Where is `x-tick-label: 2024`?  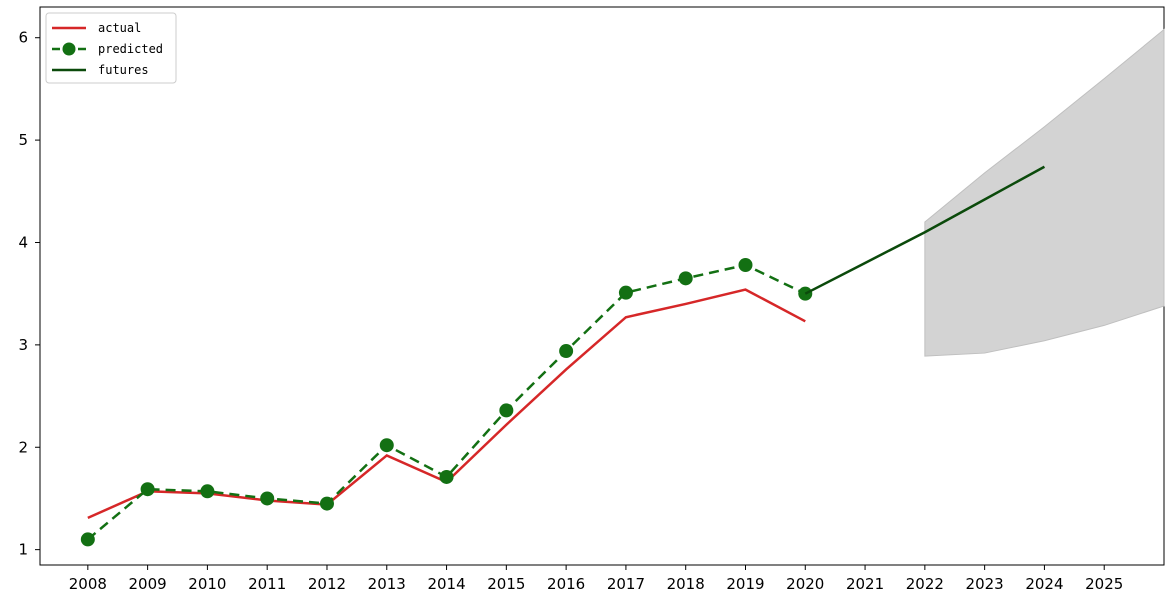 x-tick-label: 2024 is located at coordinates (1044, 584).